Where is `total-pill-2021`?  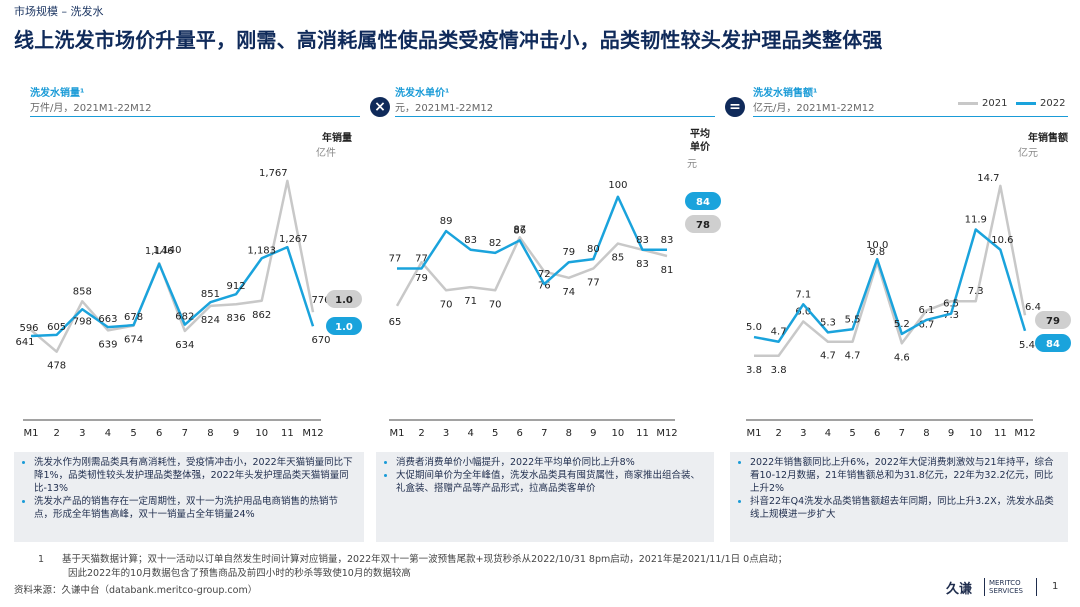
total-pill-2021 is located at coordinates (1053, 320).